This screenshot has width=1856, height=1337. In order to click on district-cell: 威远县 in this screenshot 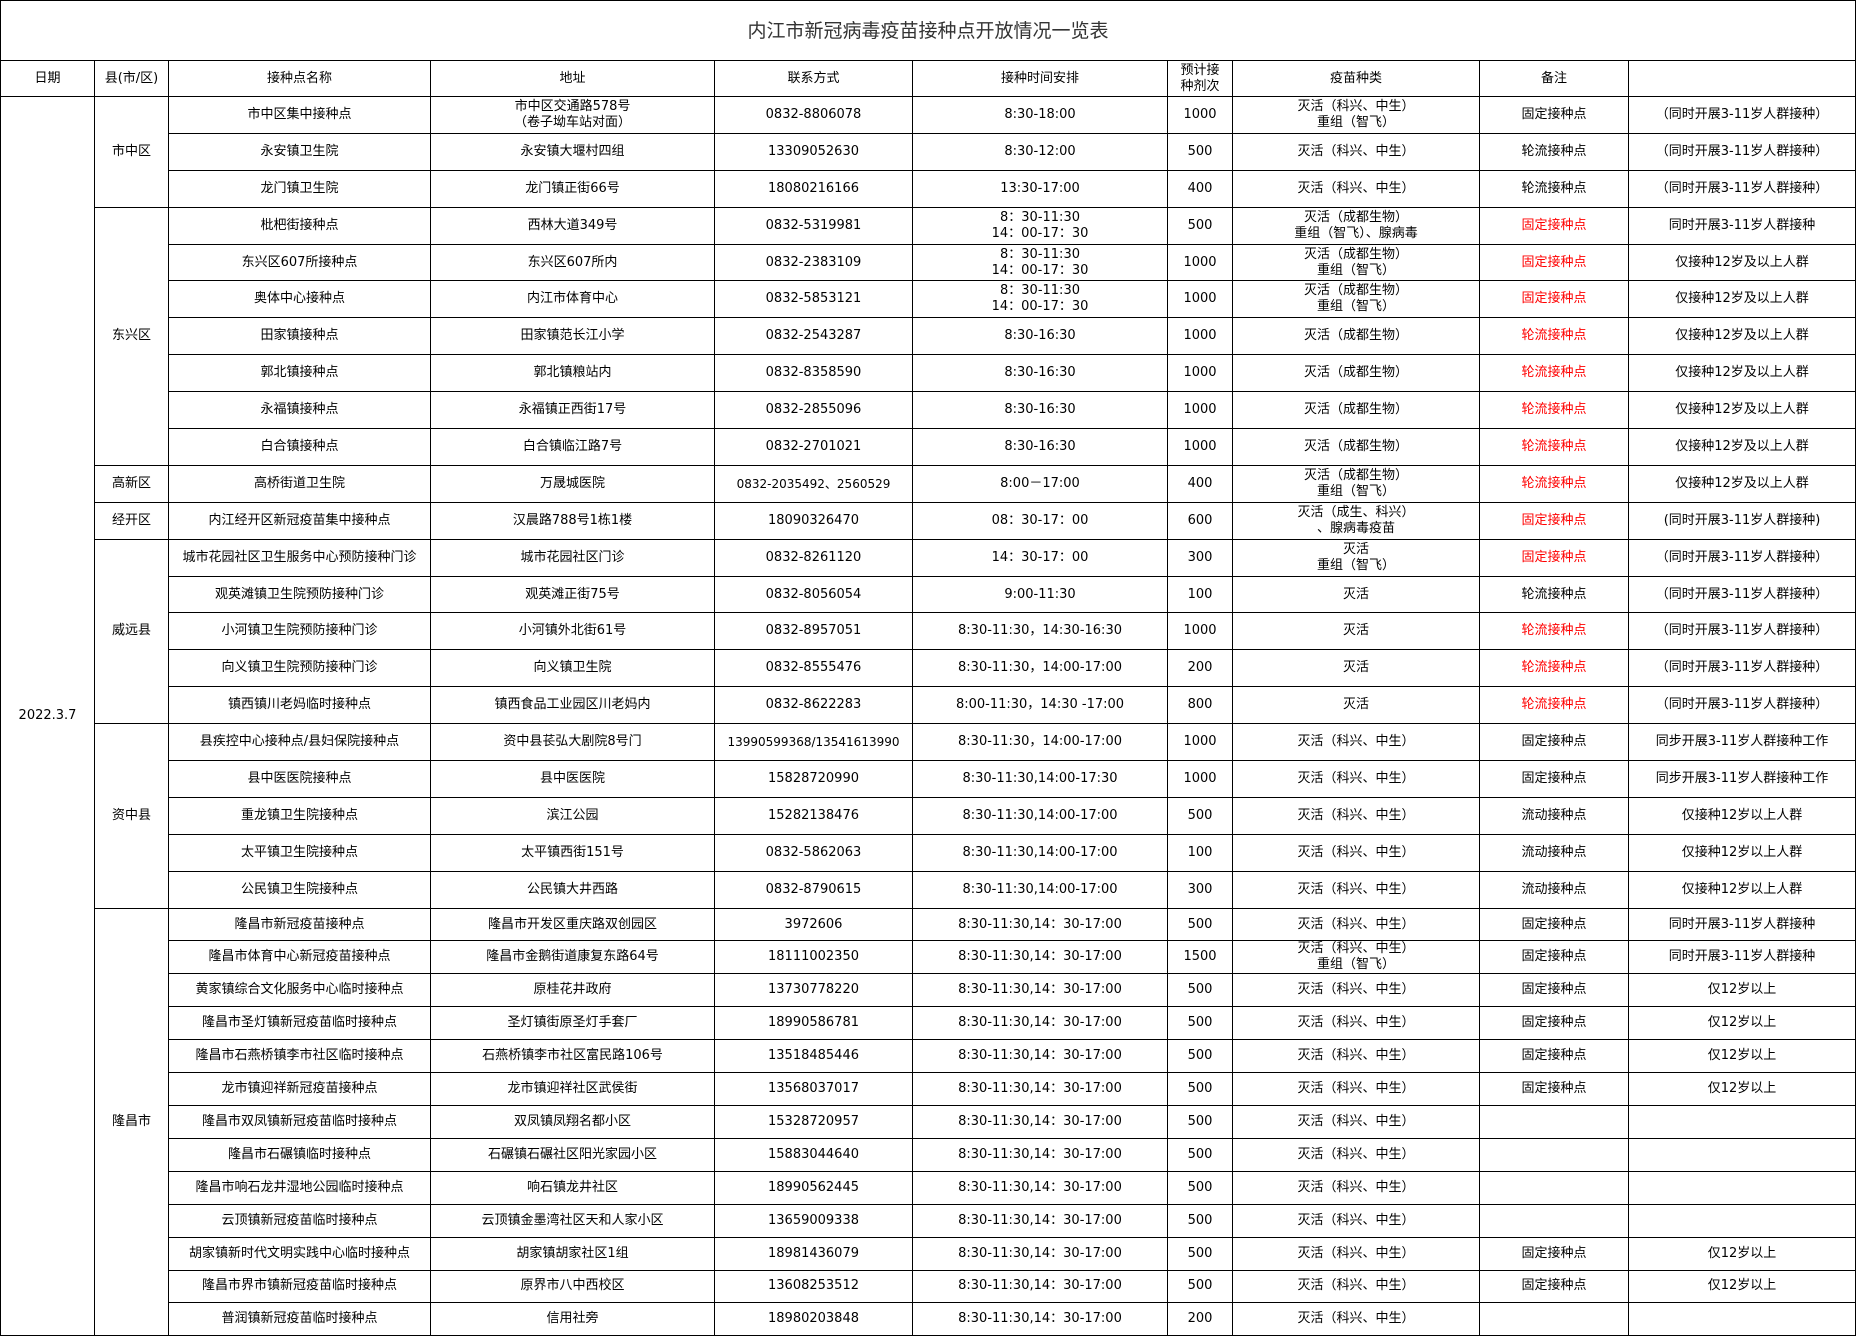, I will do `click(131, 631)`.